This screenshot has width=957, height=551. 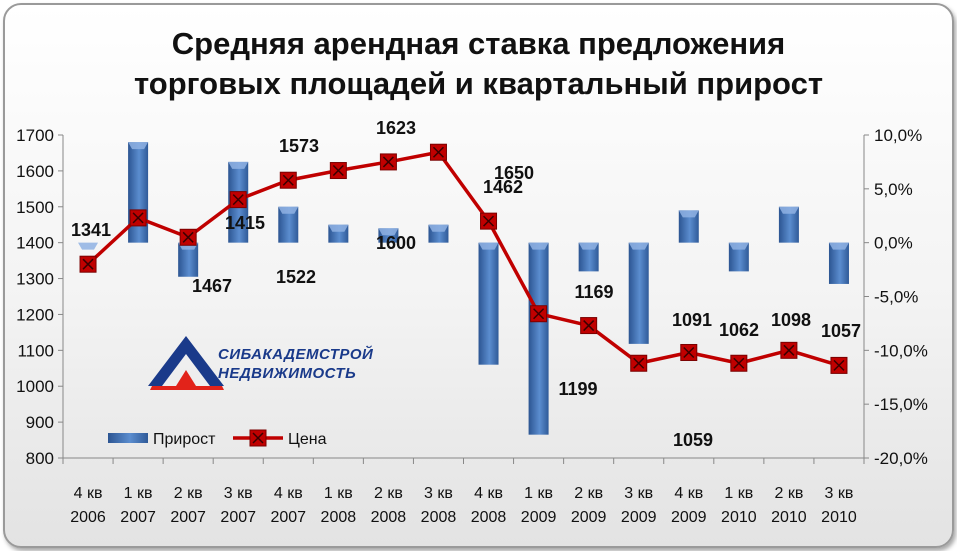 What do you see at coordinates (186, 363) in the screenshot?
I see `logo-triangle-icon` at bounding box center [186, 363].